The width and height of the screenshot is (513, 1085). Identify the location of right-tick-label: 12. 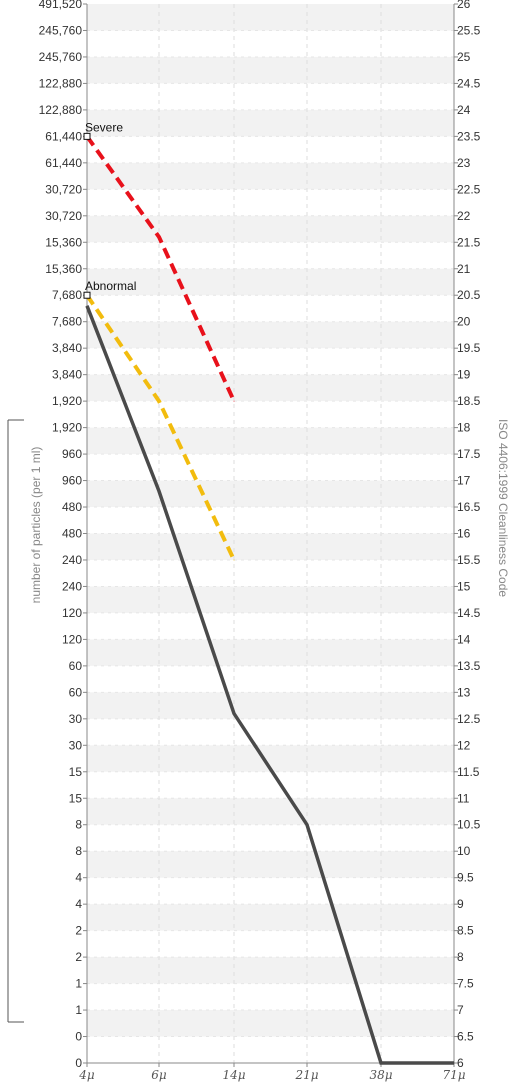
(464, 745).